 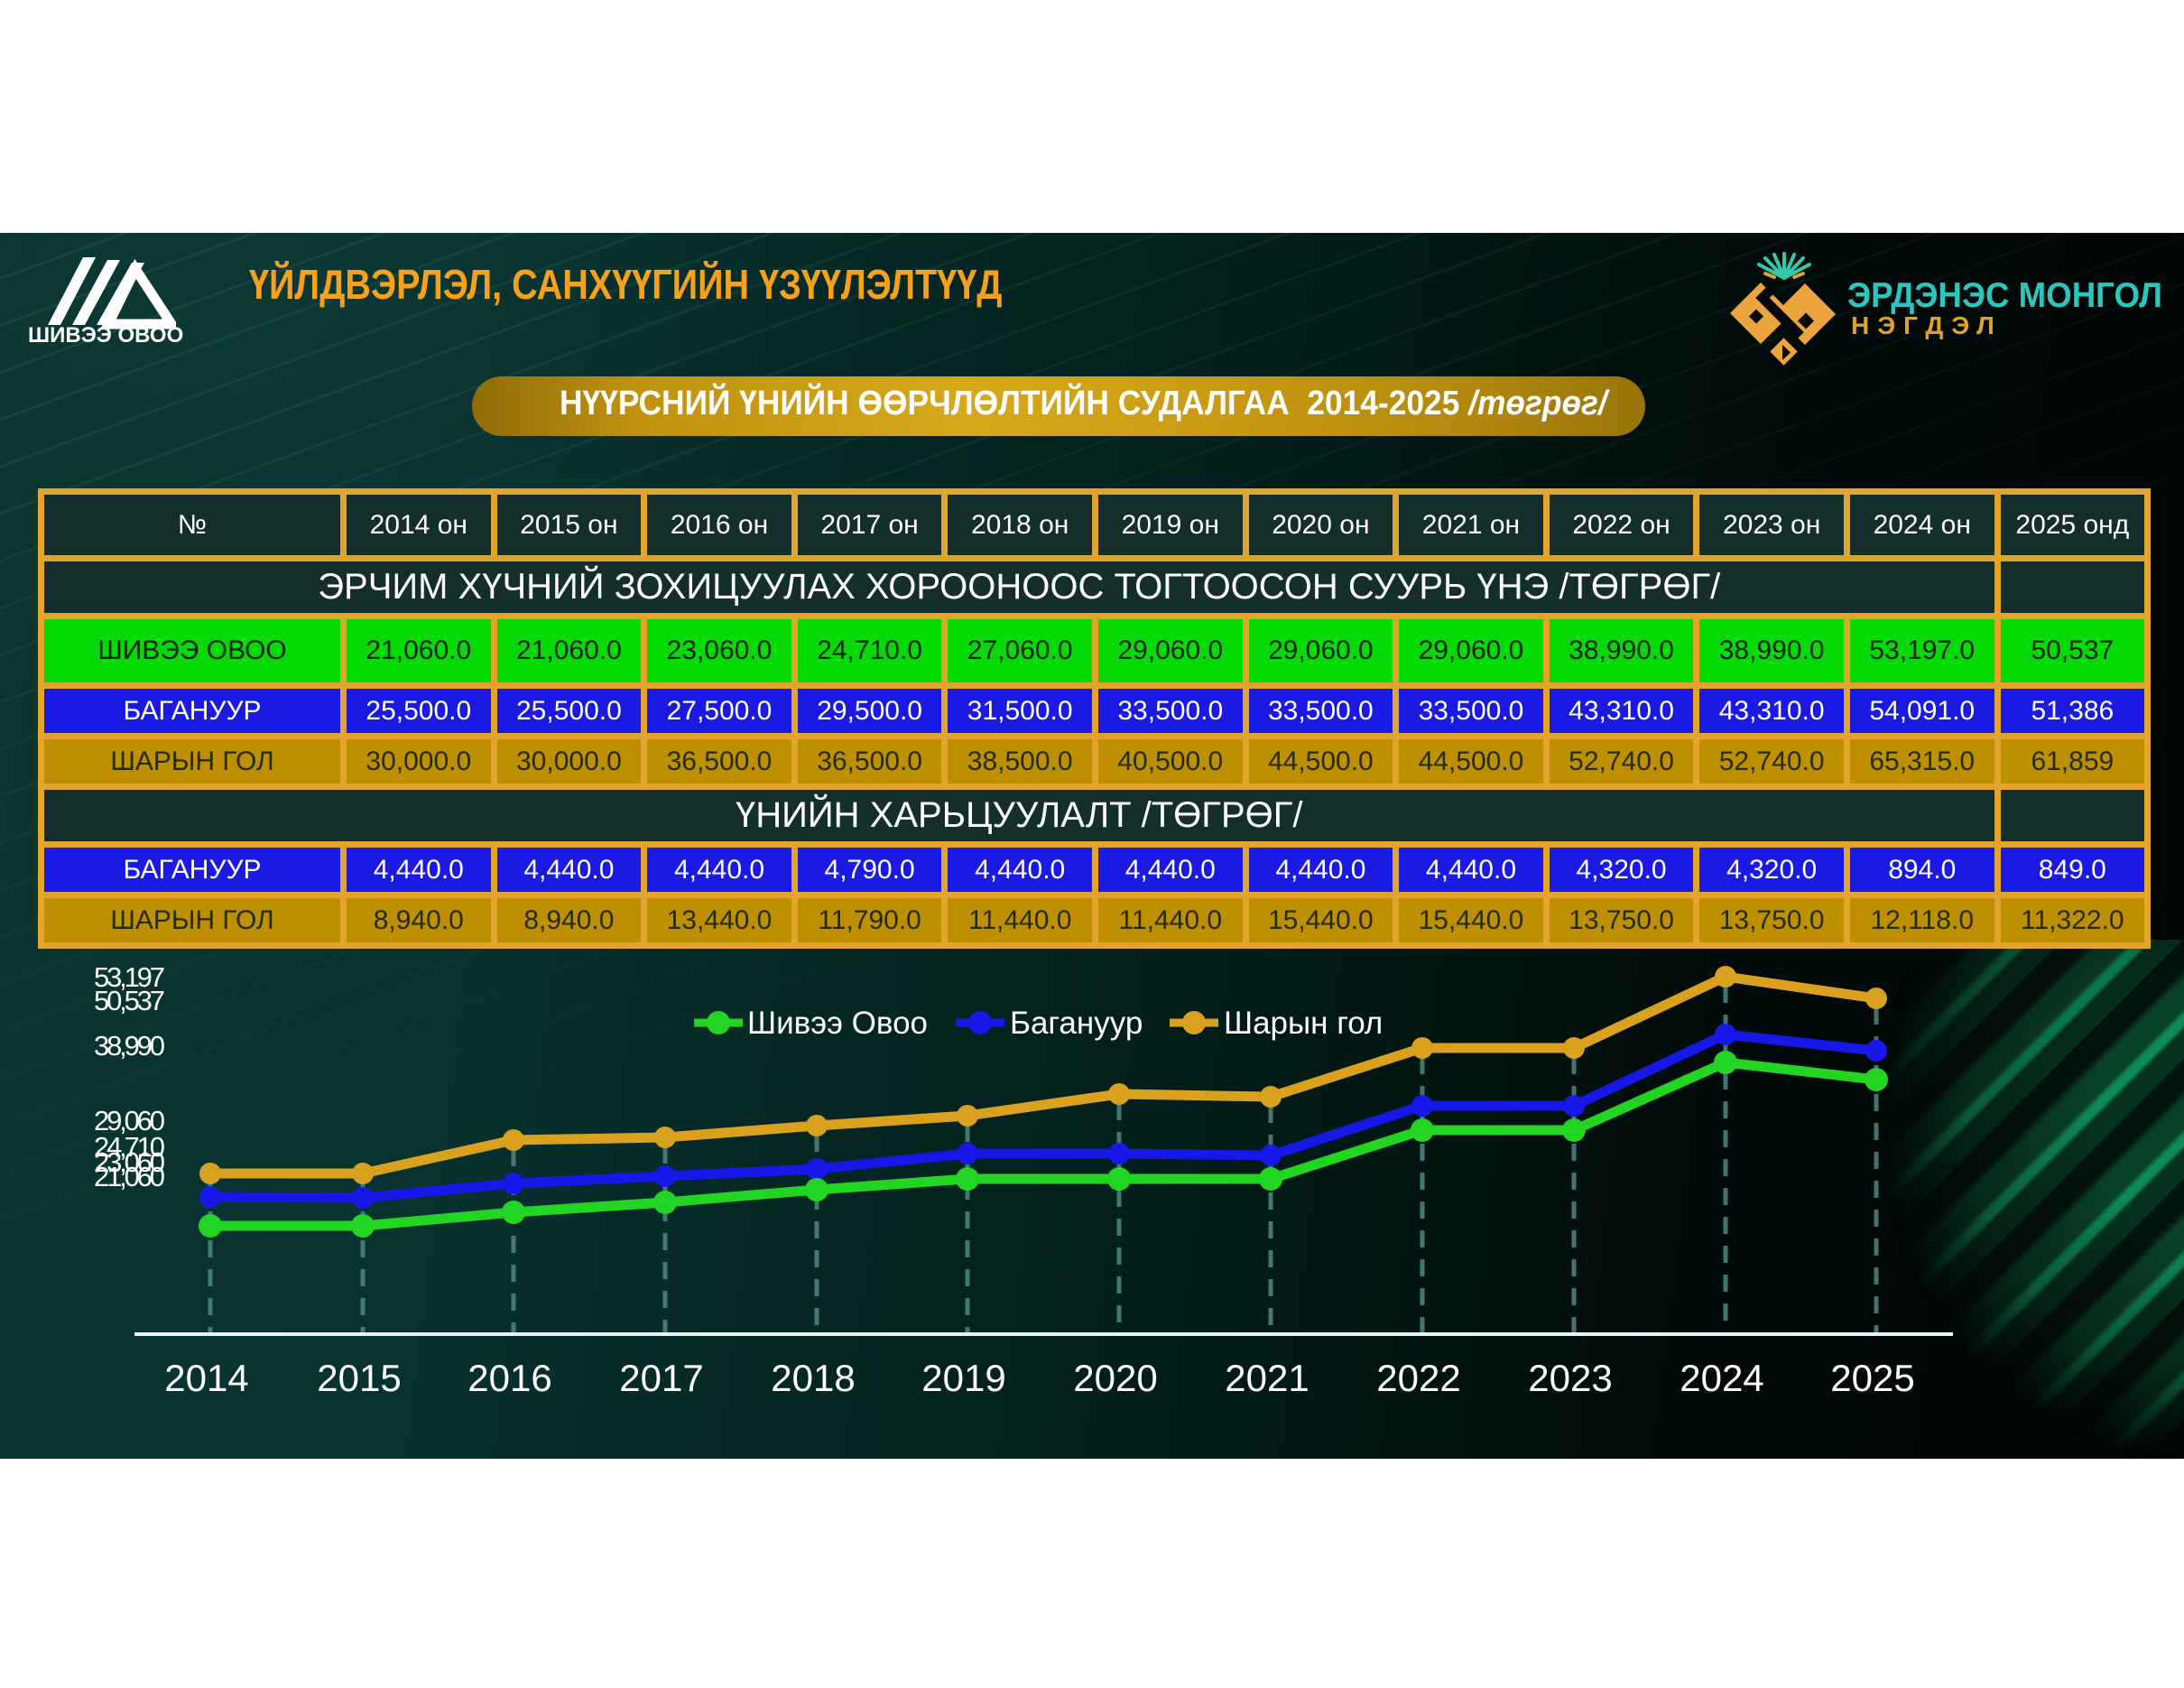 What do you see at coordinates (1570, 1378) in the screenshot?
I see `svg-text: 2023` at bounding box center [1570, 1378].